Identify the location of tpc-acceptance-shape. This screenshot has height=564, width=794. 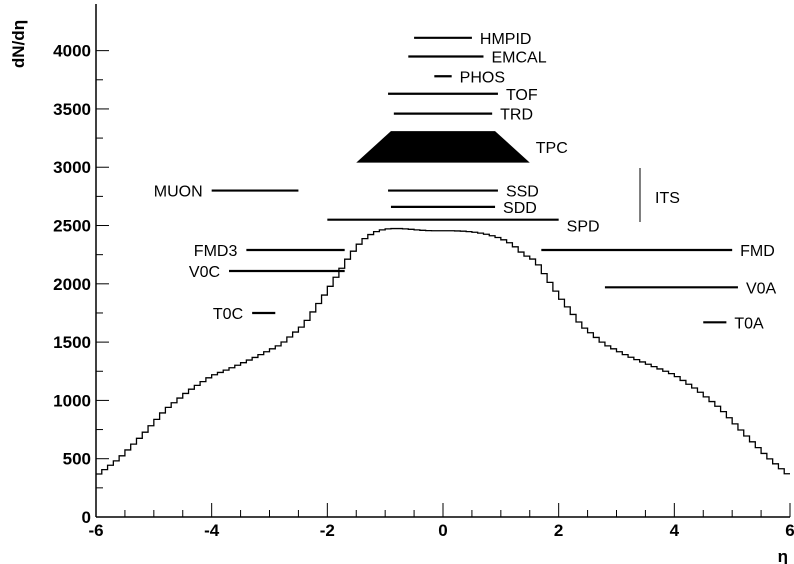
(443, 147).